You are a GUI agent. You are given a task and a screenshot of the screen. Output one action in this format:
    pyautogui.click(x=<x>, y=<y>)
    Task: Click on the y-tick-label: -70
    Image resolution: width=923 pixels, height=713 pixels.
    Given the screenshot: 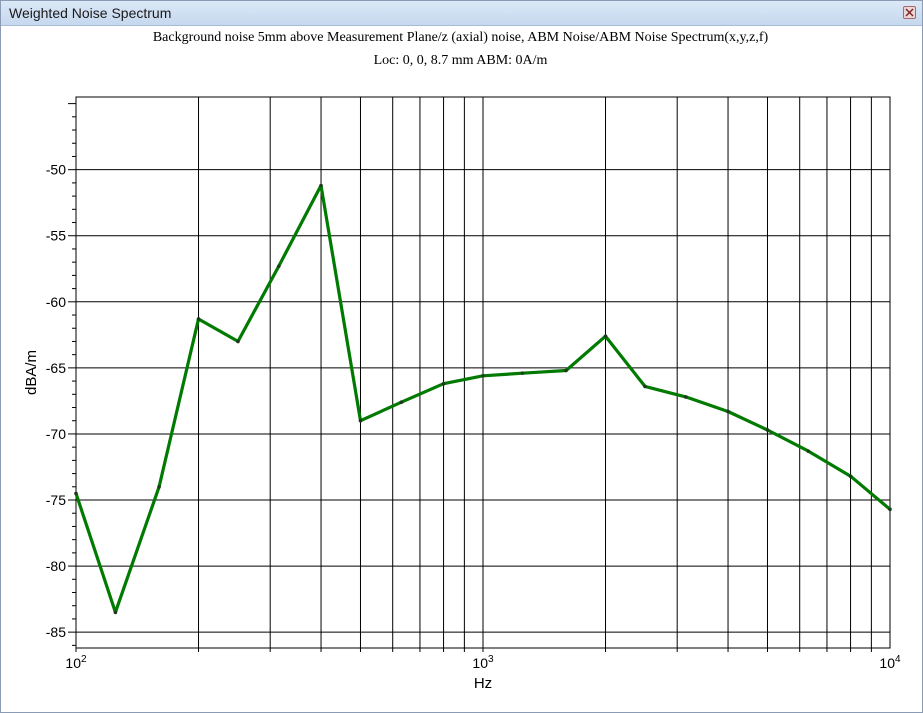 What is the action you would take?
    pyautogui.click(x=56, y=434)
    